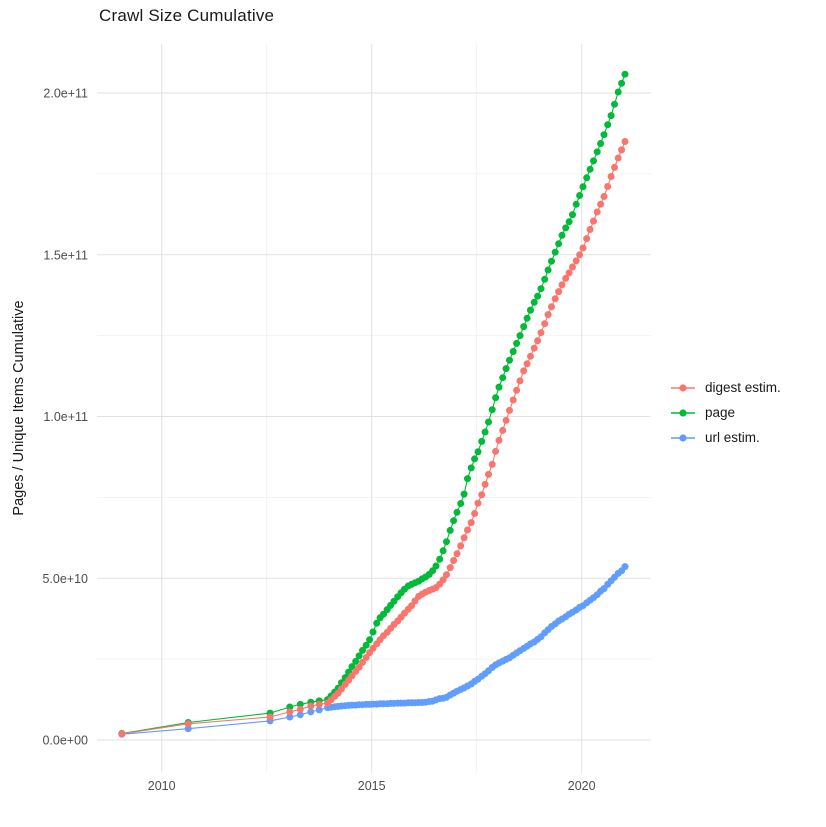 The image size is (826, 827). I want to click on legend-item-url-estim: url estim., so click(725, 437).